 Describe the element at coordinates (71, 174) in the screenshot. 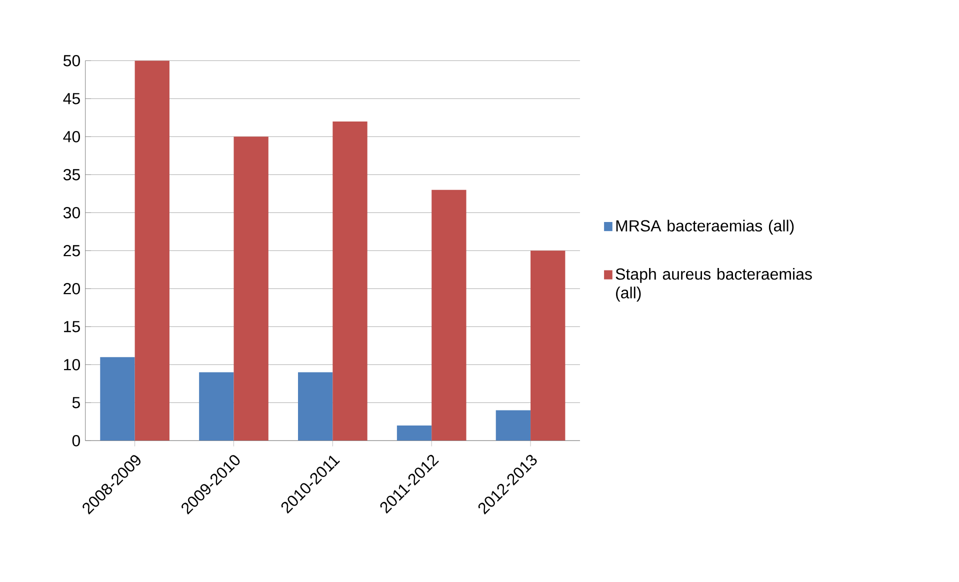

I see `y-tick-label: 35` at that location.